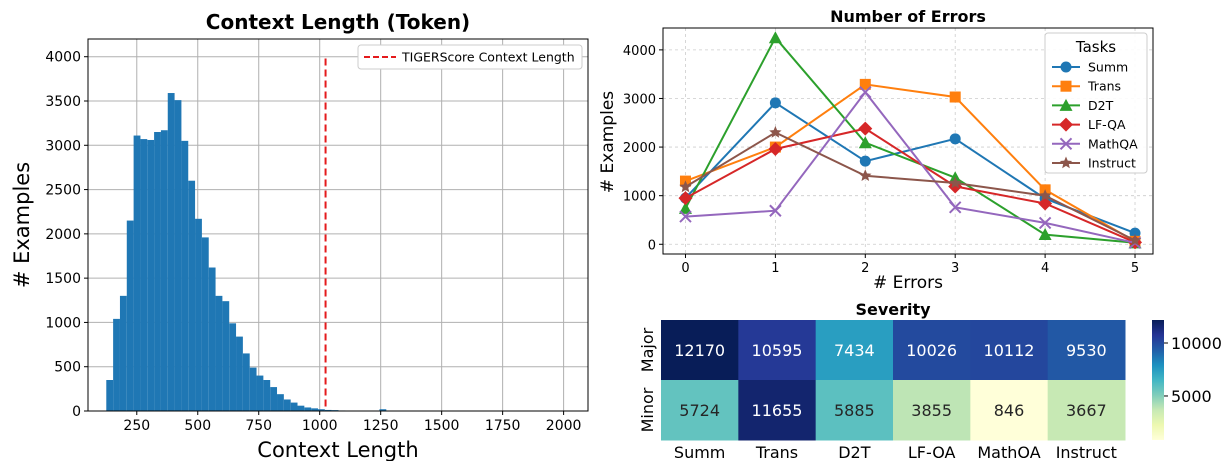  I want to click on series-line-instruct, so click(910, 186).